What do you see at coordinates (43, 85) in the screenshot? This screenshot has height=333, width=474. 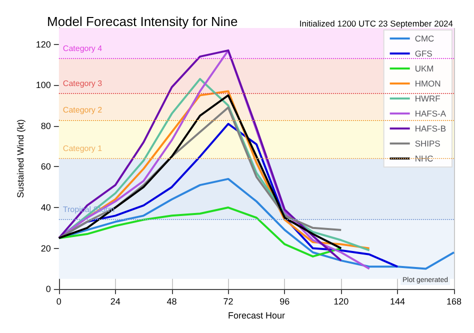 I see `y-tick-label: 100` at bounding box center [43, 85].